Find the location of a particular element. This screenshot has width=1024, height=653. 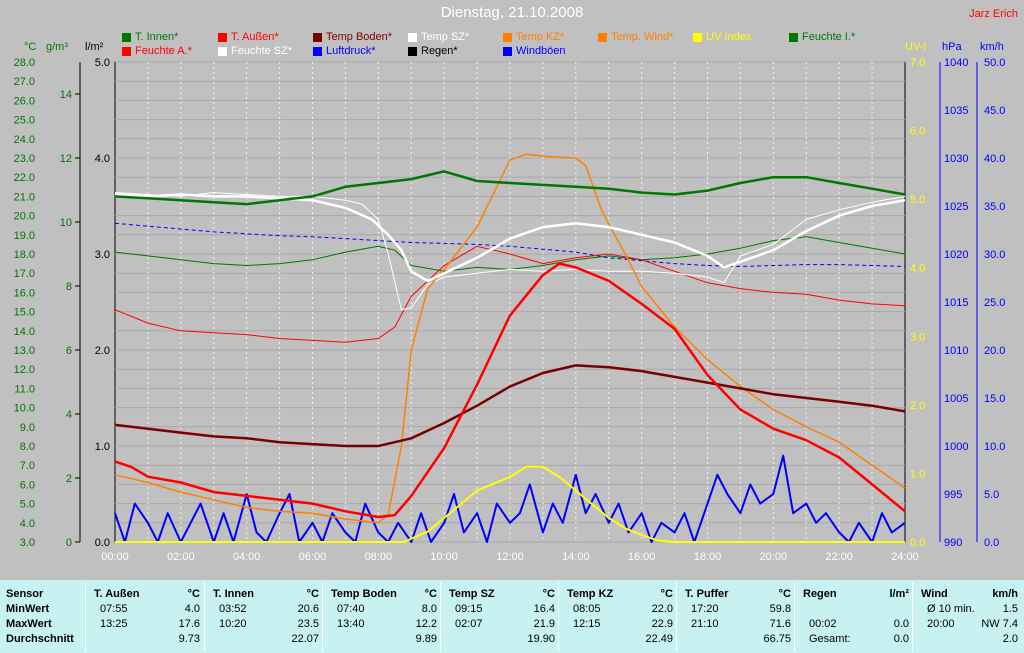

panel-value: 22.07 is located at coordinates (305, 639).